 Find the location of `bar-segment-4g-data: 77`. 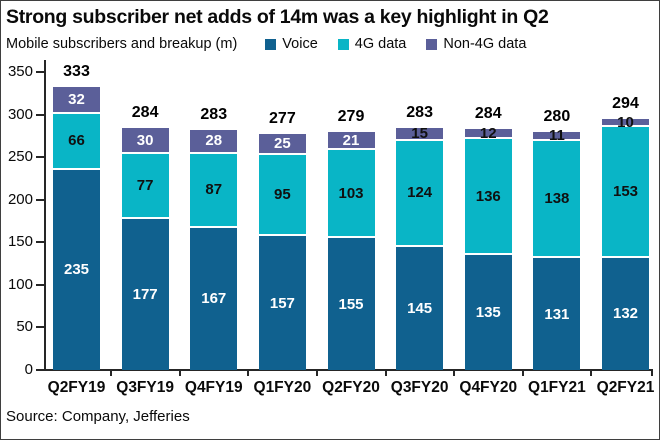

bar-segment-4g-data: 77 is located at coordinates (145, 186).